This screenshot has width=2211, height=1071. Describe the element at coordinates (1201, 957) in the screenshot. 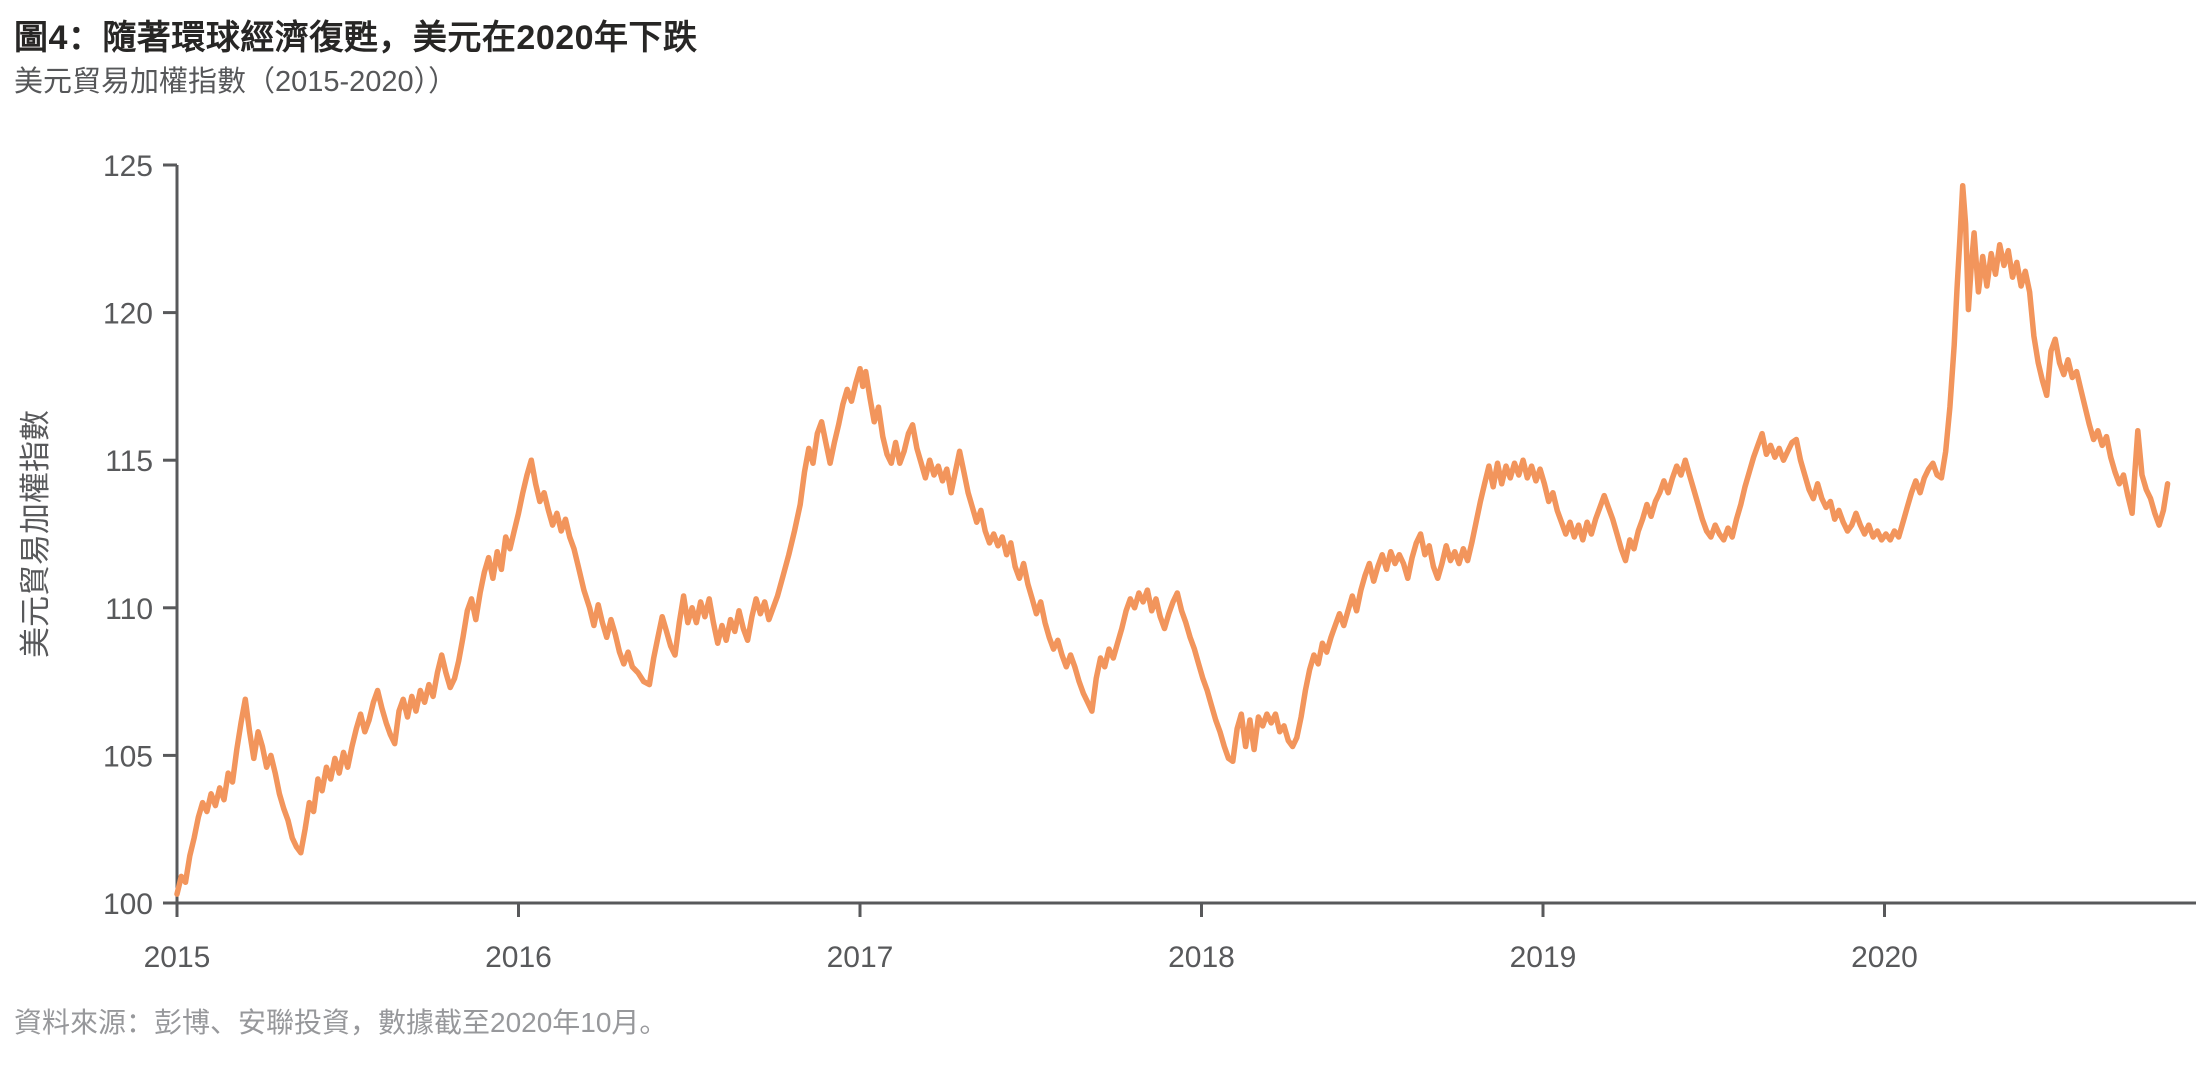

I see `x-tick-label: 2018` at that location.